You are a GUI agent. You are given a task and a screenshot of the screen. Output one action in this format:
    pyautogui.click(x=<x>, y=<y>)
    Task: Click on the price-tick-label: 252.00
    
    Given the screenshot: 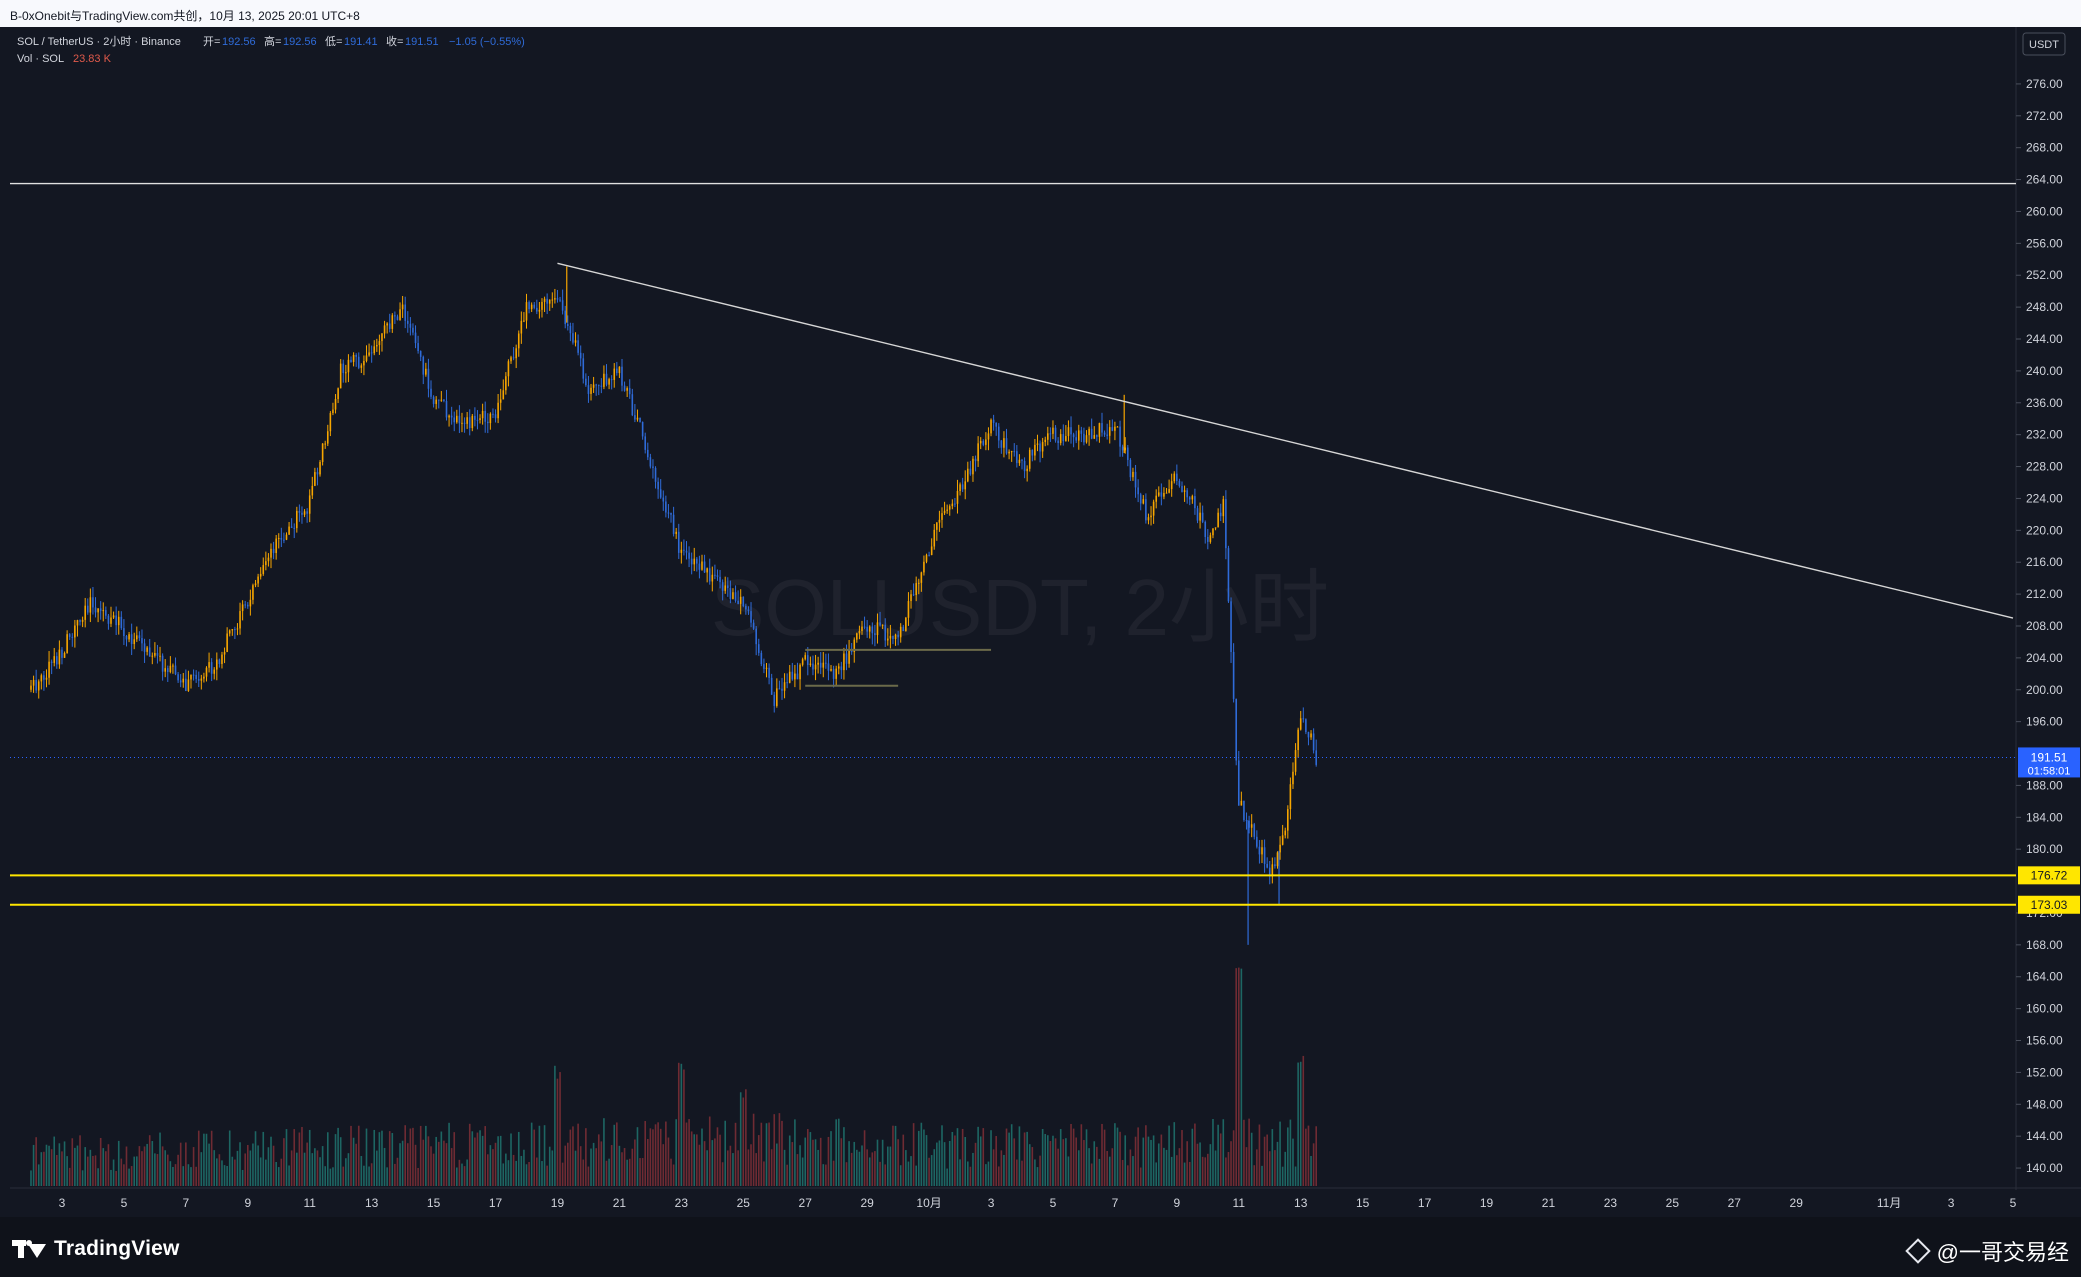 What is the action you would take?
    pyautogui.click(x=2044, y=275)
    